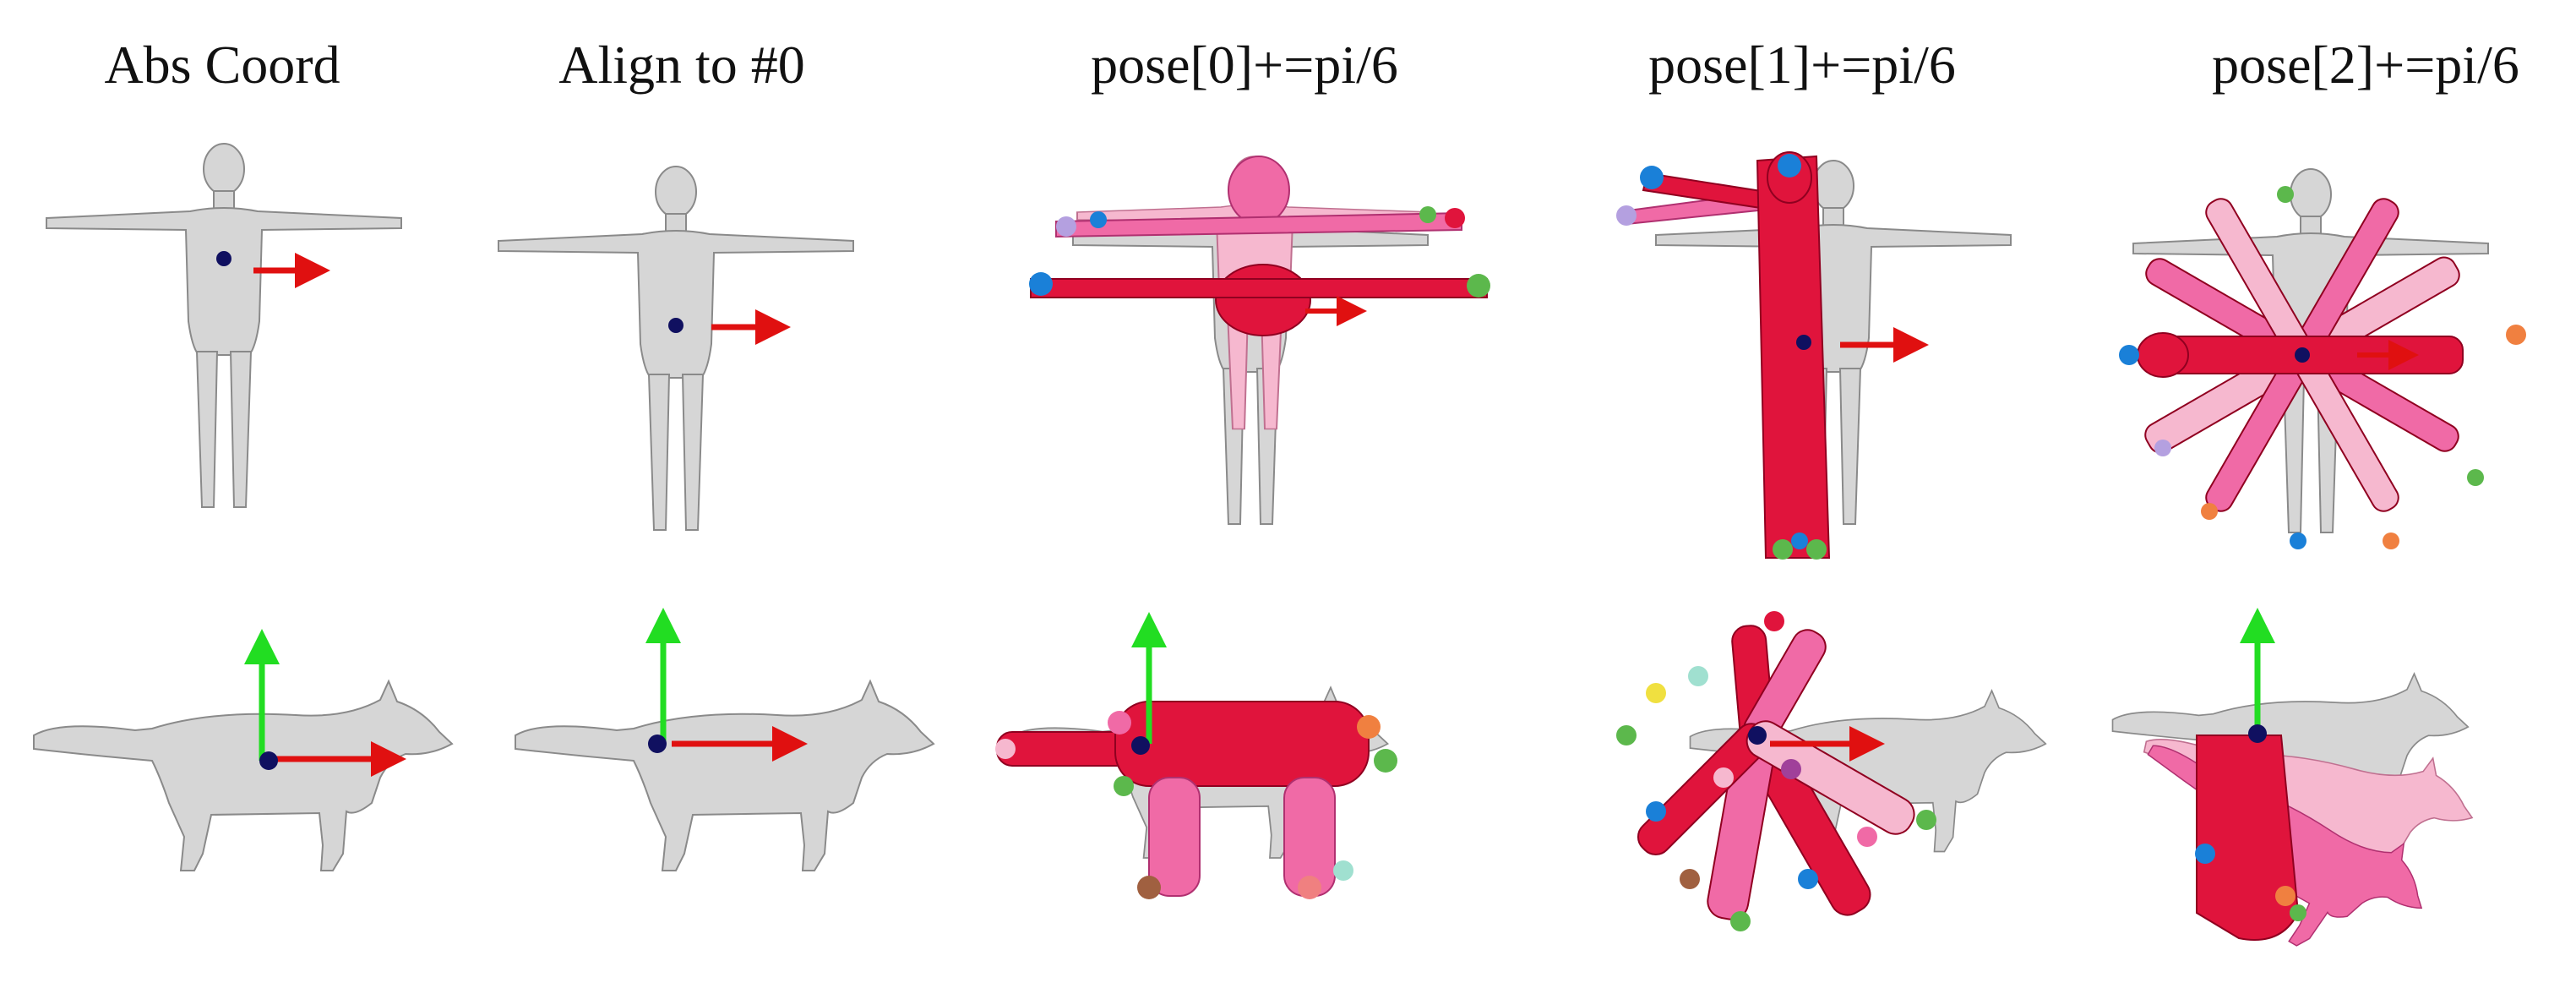 This screenshot has width=2576, height=983. What do you see at coordinates (724, 776) in the screenshot?
I see `wolf-mesh-aligned` at bounding box center [724, 776].